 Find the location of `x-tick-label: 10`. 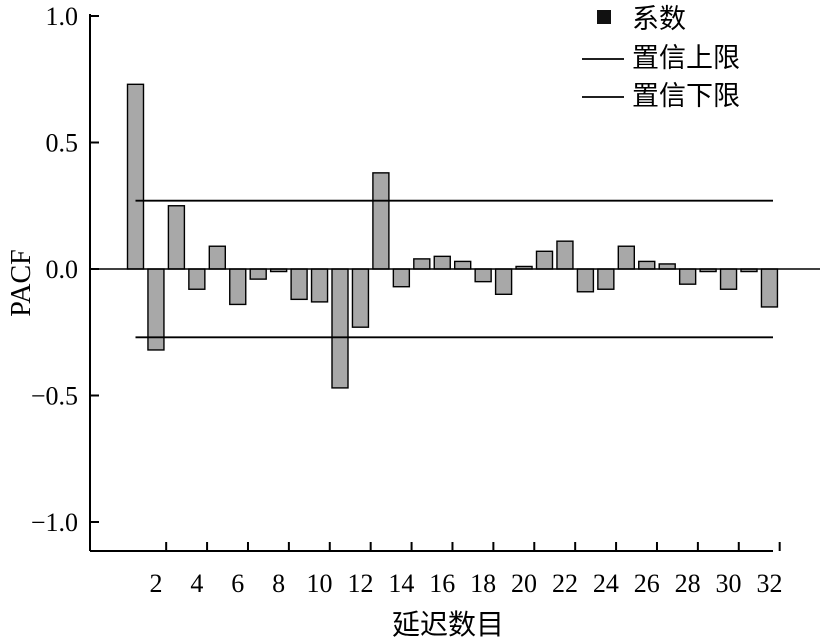

x-tick-label: 10 is located at coordinates (320, 583).